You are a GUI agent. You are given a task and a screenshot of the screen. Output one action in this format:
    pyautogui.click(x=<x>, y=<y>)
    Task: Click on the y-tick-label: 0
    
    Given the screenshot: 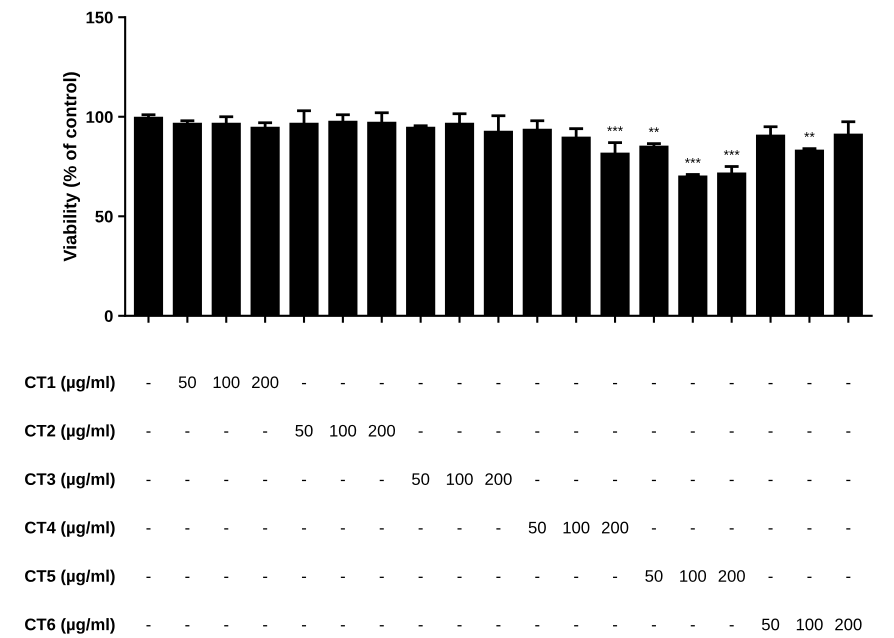 What is the action you would take?
    pyautogui.click(x=108, y=316)
    